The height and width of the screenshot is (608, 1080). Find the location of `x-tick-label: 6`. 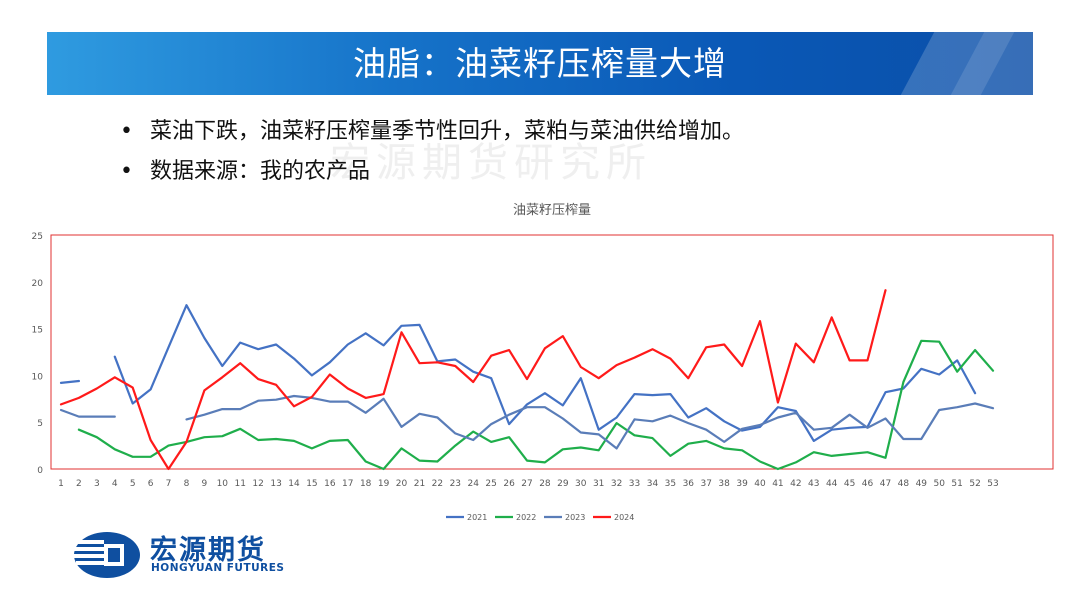

x-tick-label: 6 is located at coordinates (151, 484).